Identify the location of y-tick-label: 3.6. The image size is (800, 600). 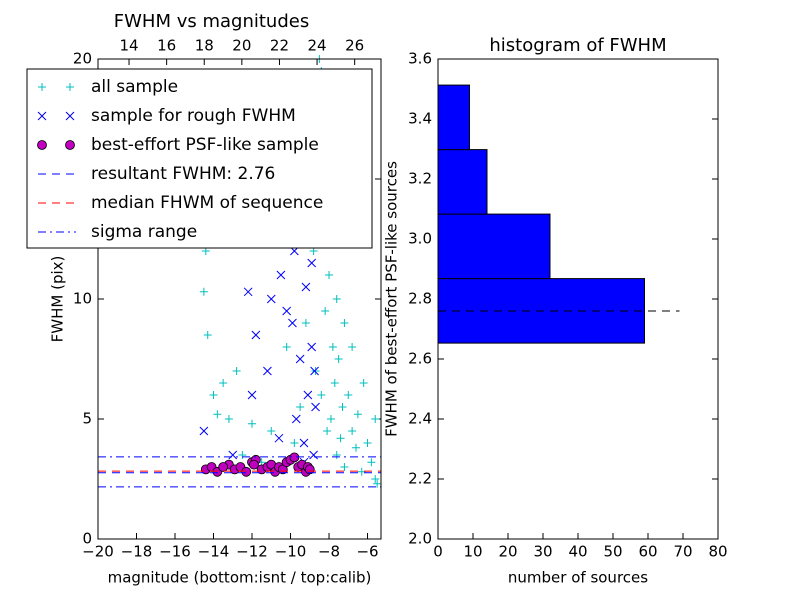
(420, 59).